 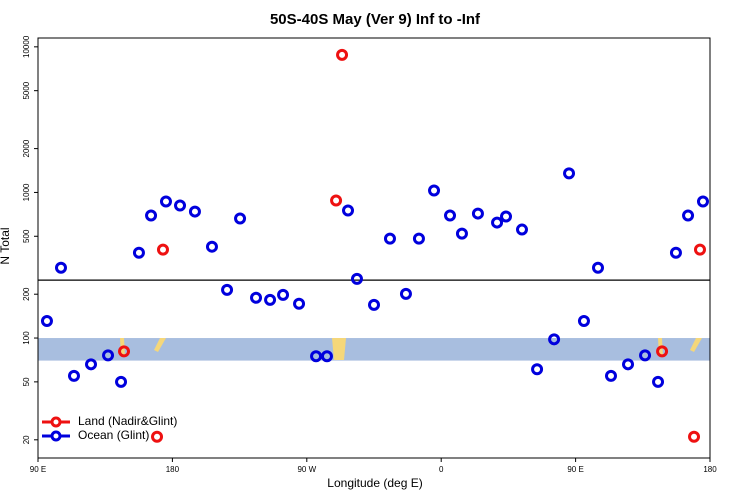 I want to click on legend-label: Land (Nadir&Glint), so click(x=127, y=421).